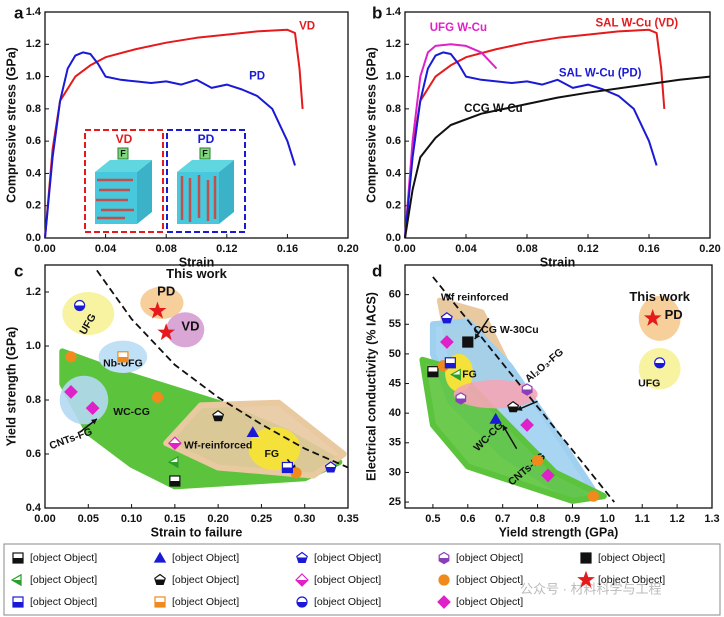 The width and height of the screenshot is (724, 617). I want to click on y-tick-label: 1.4, so click(394, 12).